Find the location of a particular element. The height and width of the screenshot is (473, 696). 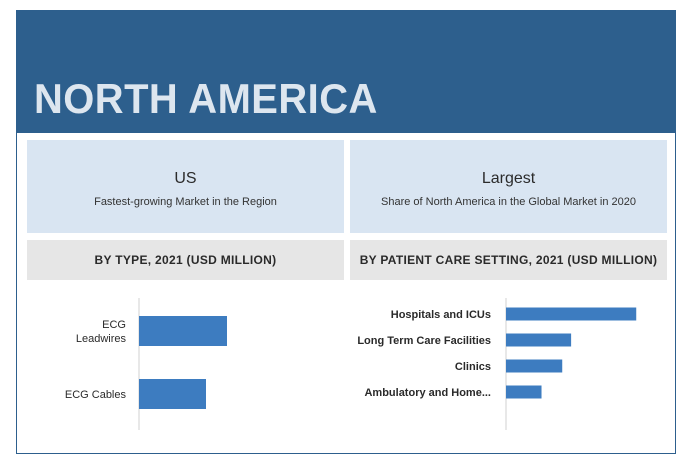

fastest-growing-card: US Fastest-growing Market in the Region is located at coordinates (185, 186).